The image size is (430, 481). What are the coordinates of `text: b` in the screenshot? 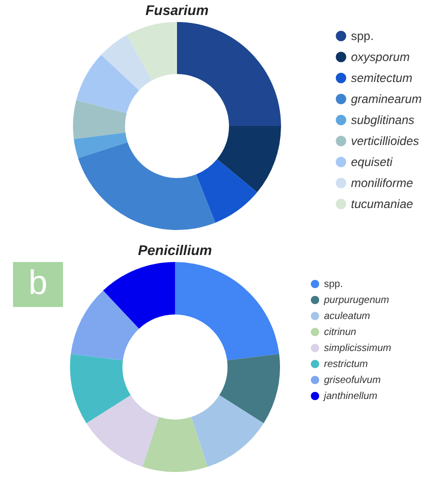 It's located at (38, 284).